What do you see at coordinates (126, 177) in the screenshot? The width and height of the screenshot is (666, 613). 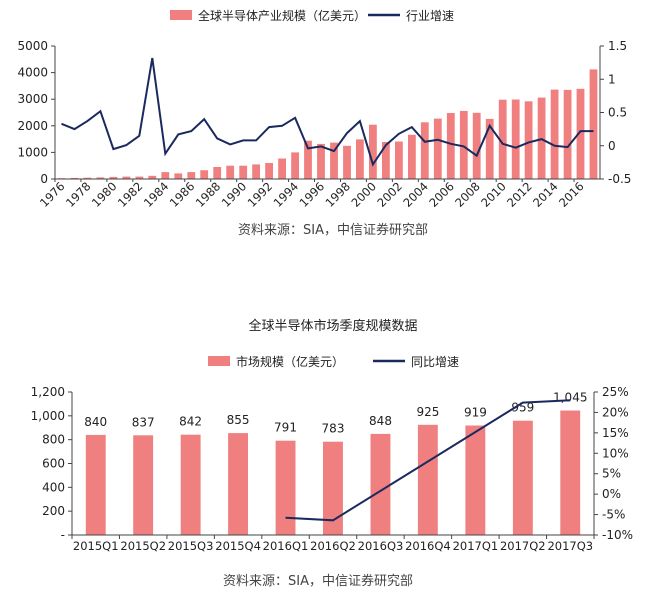 I see `bar-year-1981` at bounding box center [126, 177].